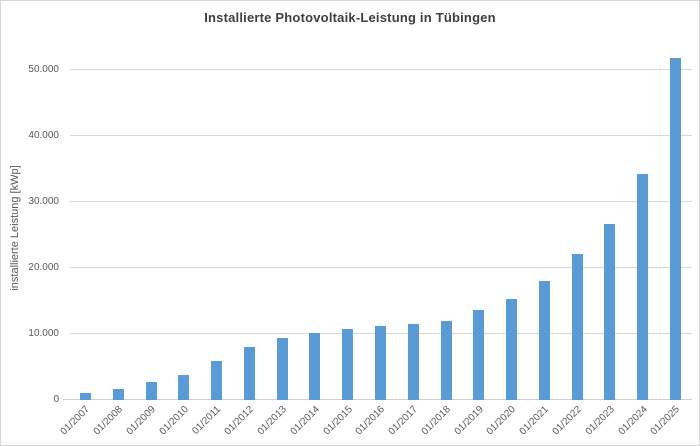  I want to click on bar-01/2007, so click(85, 396).